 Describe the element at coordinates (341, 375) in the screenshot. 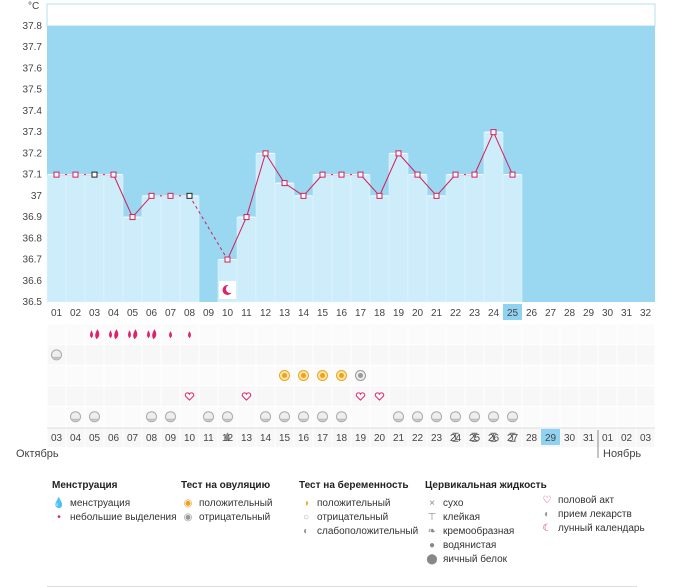

I see `ovulation-positive-dot` at that location.